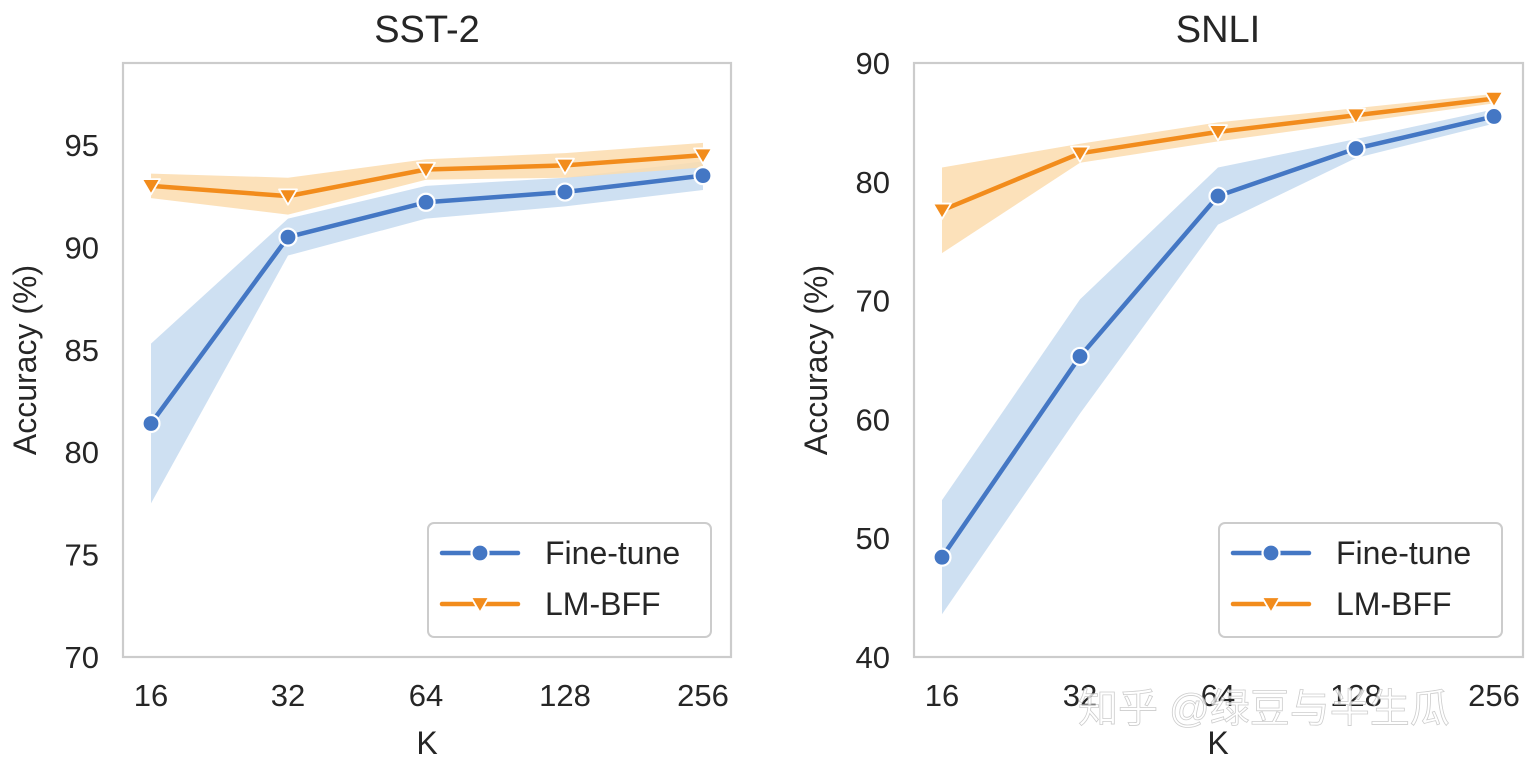  What do you see at coordinates (82, 555) in the screenshot?
I see `y-tick-label: 75` at bounding box center [82, 555].